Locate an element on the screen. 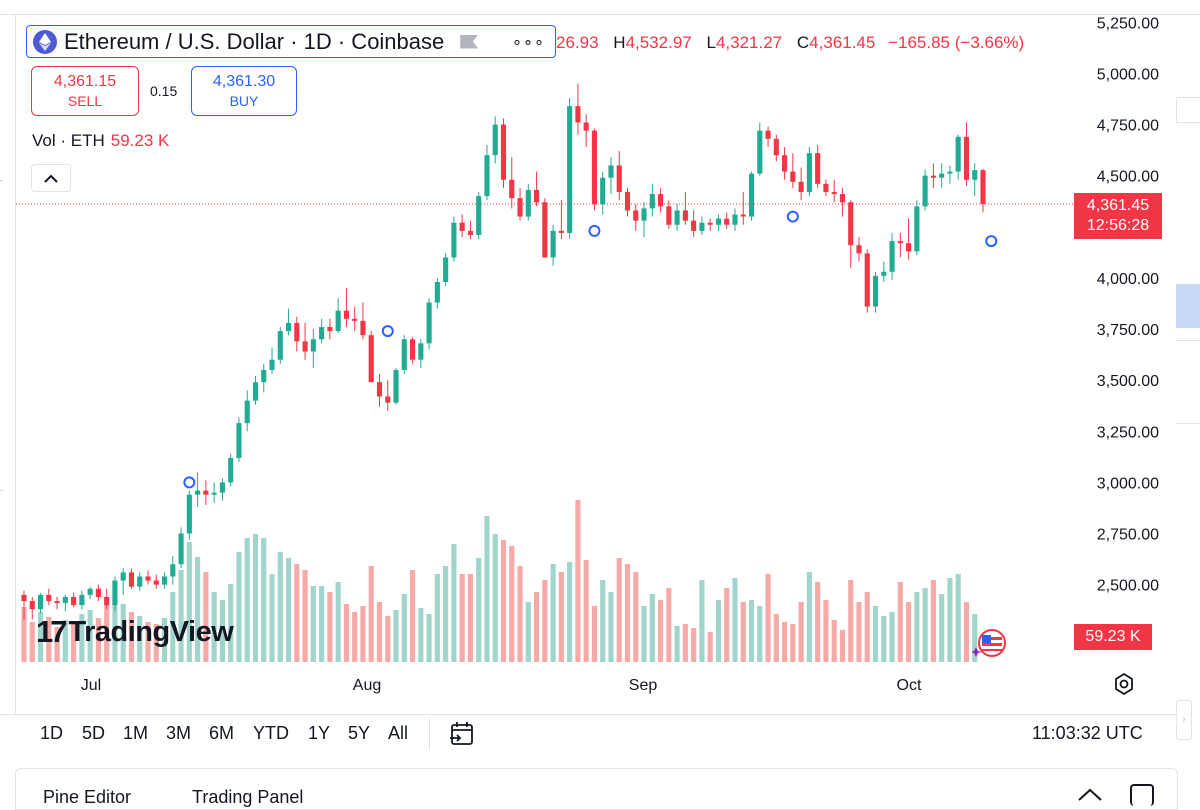  price-axis-label: 4,500.00 is located at coordinates (1128, 177).